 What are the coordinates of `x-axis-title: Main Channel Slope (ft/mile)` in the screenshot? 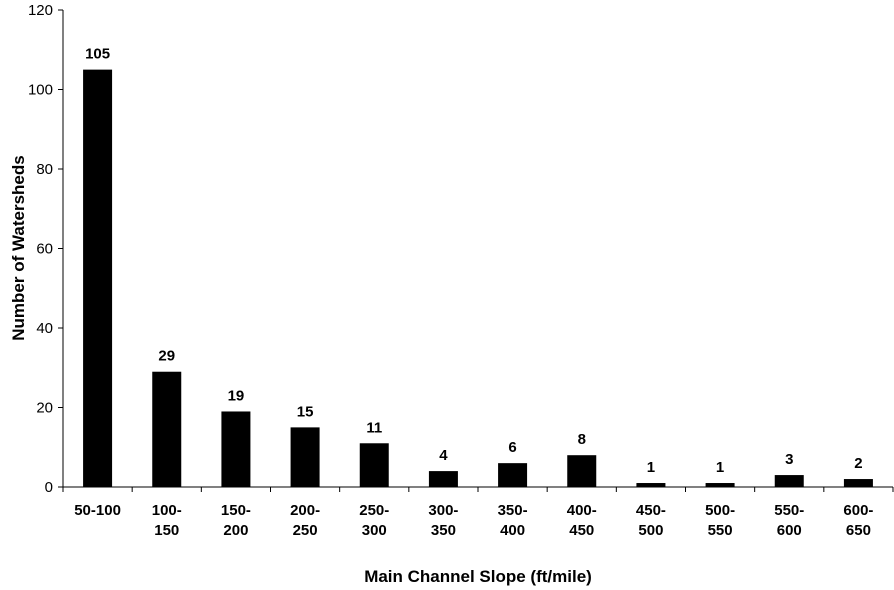 It's located at (478, 576).